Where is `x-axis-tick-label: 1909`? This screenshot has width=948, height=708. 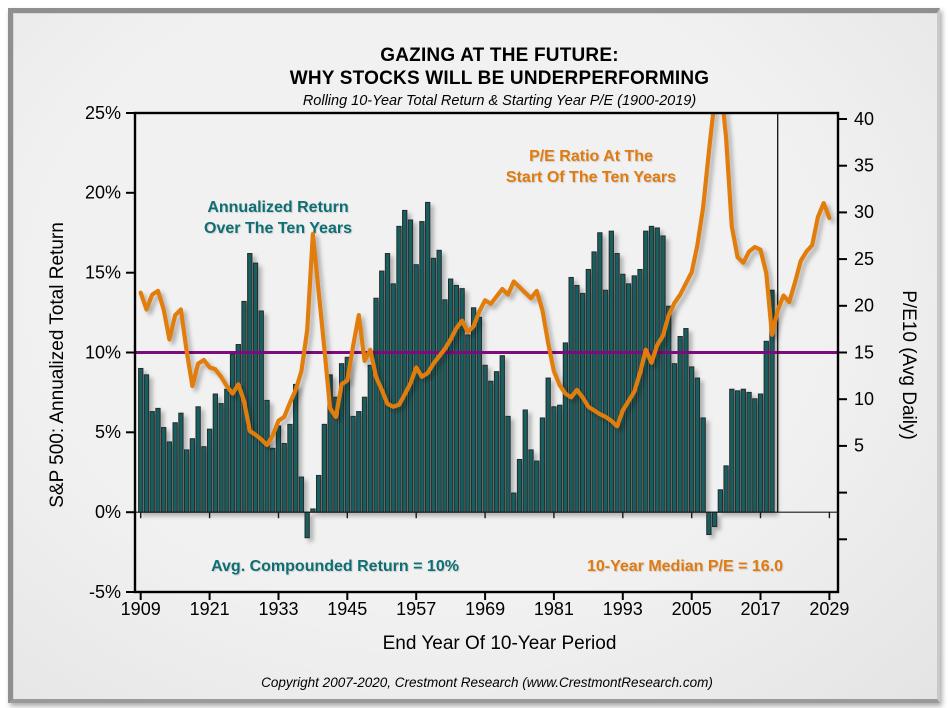 x-axis-tick-label: 1909 is located at coordinates (141, 609).